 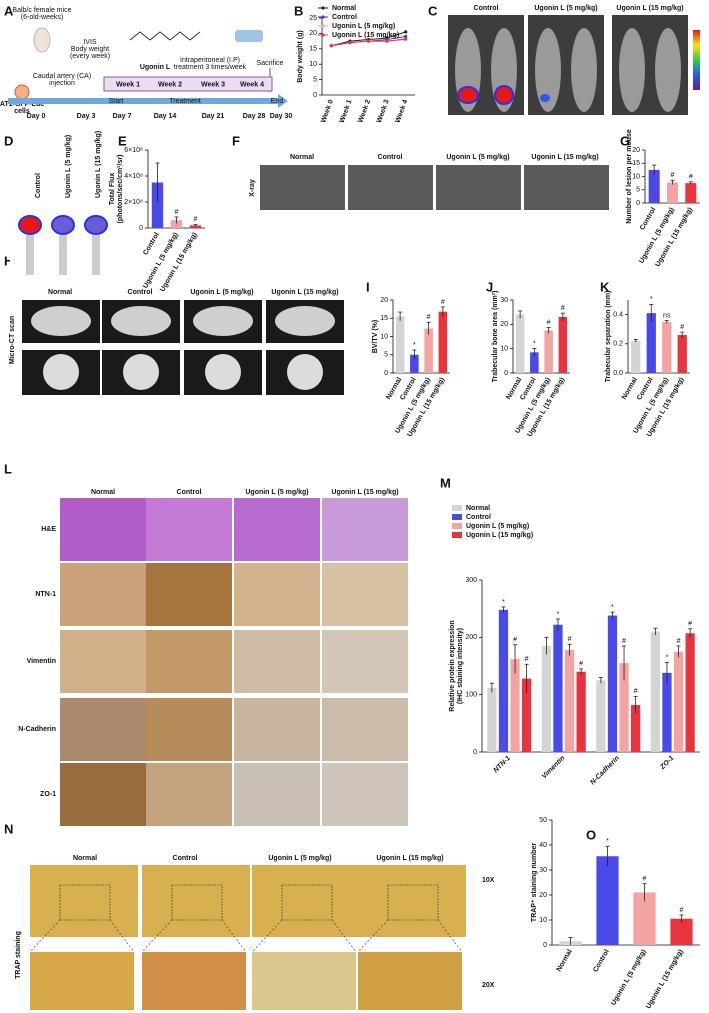 What do you see at coordinates (629, 176) in the screenshot?
I see `y-axis-label: Number of lesion per mouse` at bounding box center [629, 176].